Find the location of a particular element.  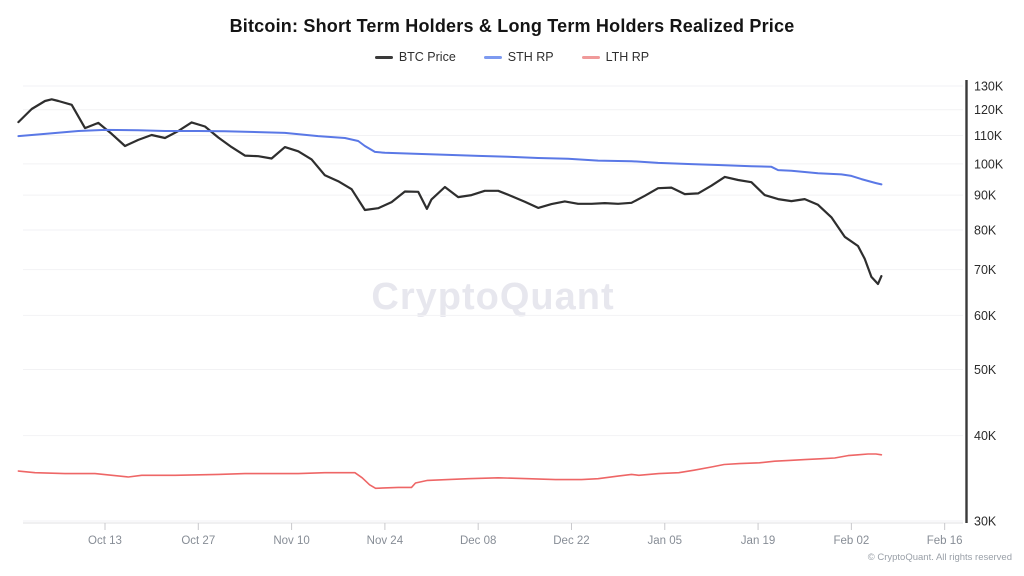

legend-item-sth: STH RP is located at coordinates (518, 57).